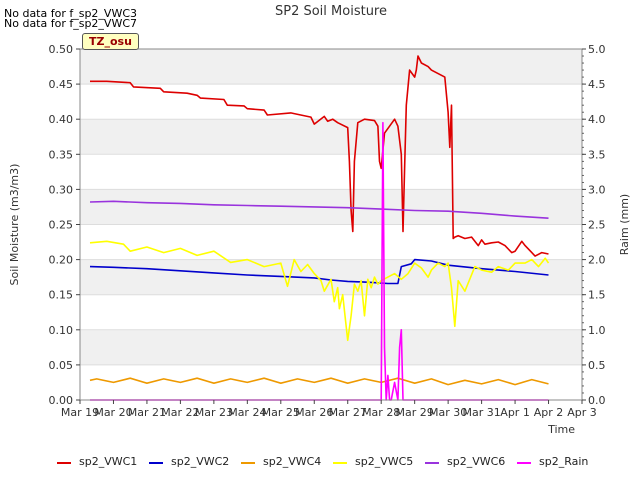 This screenshot has width=640, height=480. I want to click on y2-tick-label: 2.0, so click(597, 260).